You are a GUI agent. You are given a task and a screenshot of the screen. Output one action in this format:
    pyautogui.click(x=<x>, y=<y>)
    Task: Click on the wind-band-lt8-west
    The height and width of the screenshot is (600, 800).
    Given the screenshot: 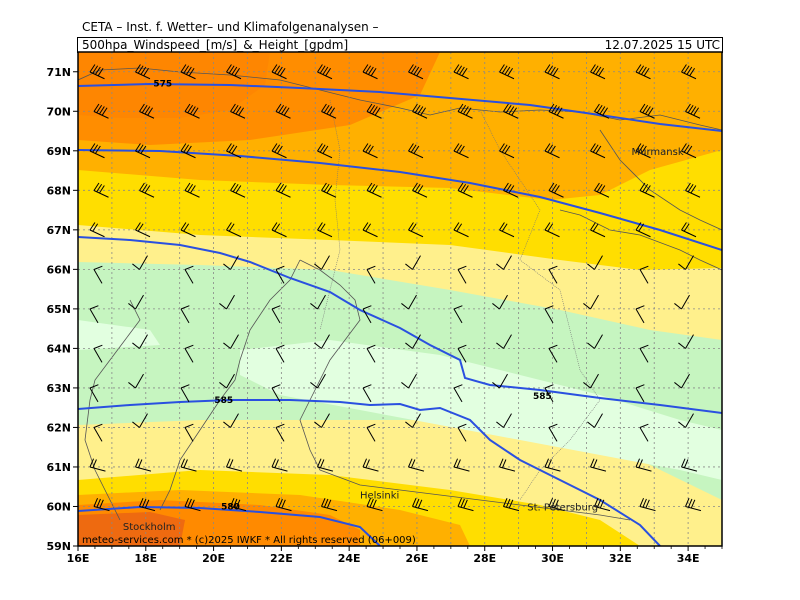 What is the action you would take?
    pyautogui.click(x=119, y=335)
    